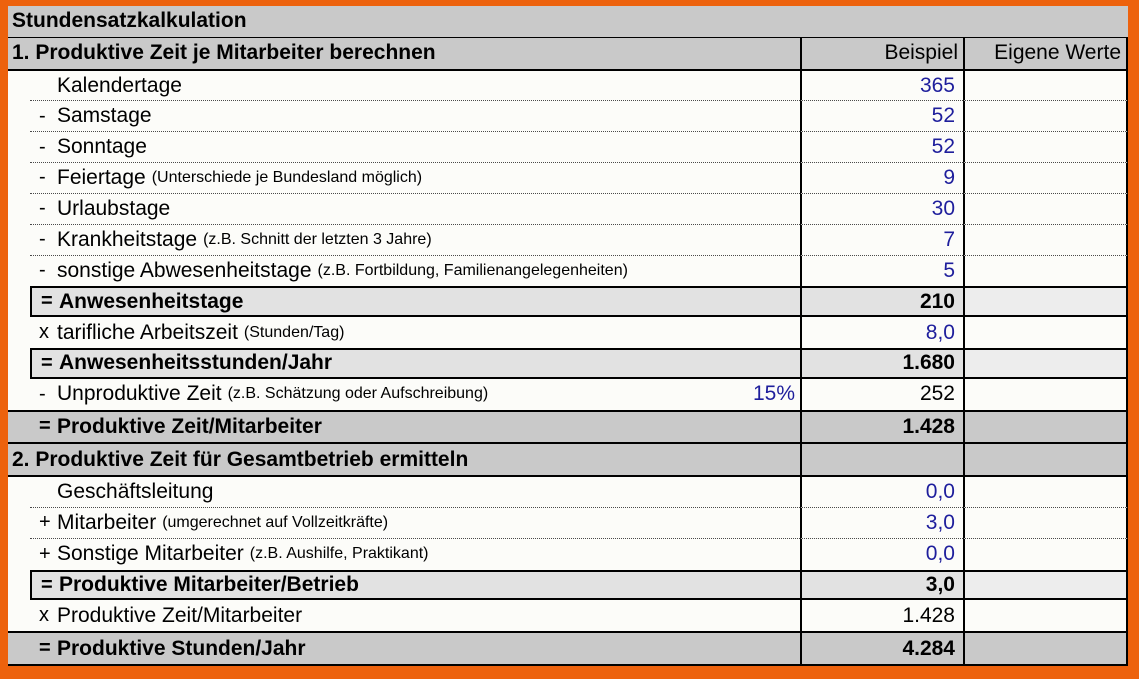  What do you see at coordinates (415, 117) in the screenshot?
I see `row-label-cell: - Samstage` at bounding box center [415, 117].